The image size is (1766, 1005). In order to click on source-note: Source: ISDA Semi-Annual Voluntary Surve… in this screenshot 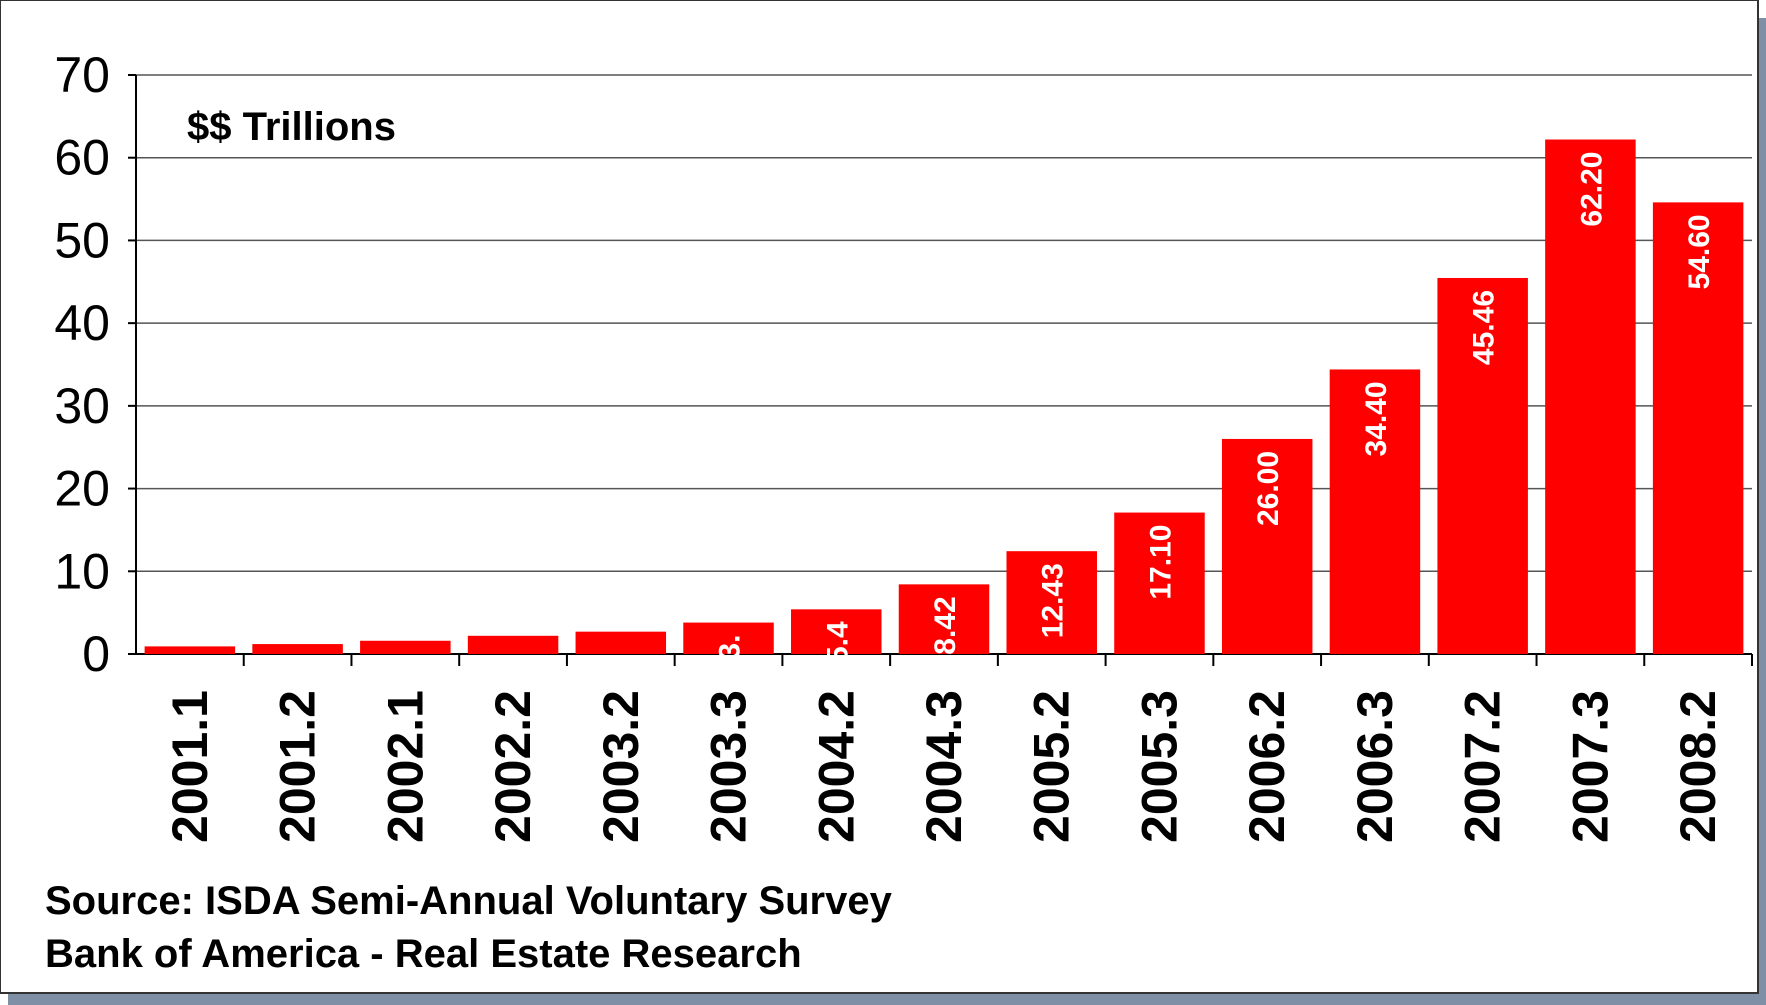, I will do `click(469, 901)`.